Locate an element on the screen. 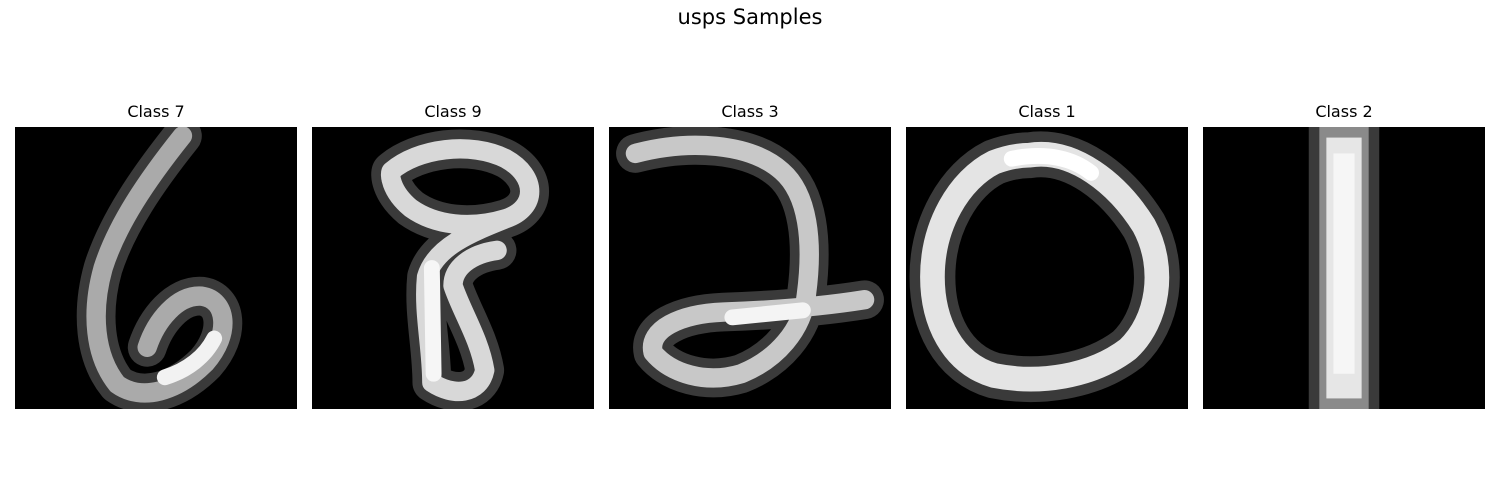 Image resolution: width=1500 pixels, height=500 pixels. sample-label: Class 3 is located at coordinates (750, 111).